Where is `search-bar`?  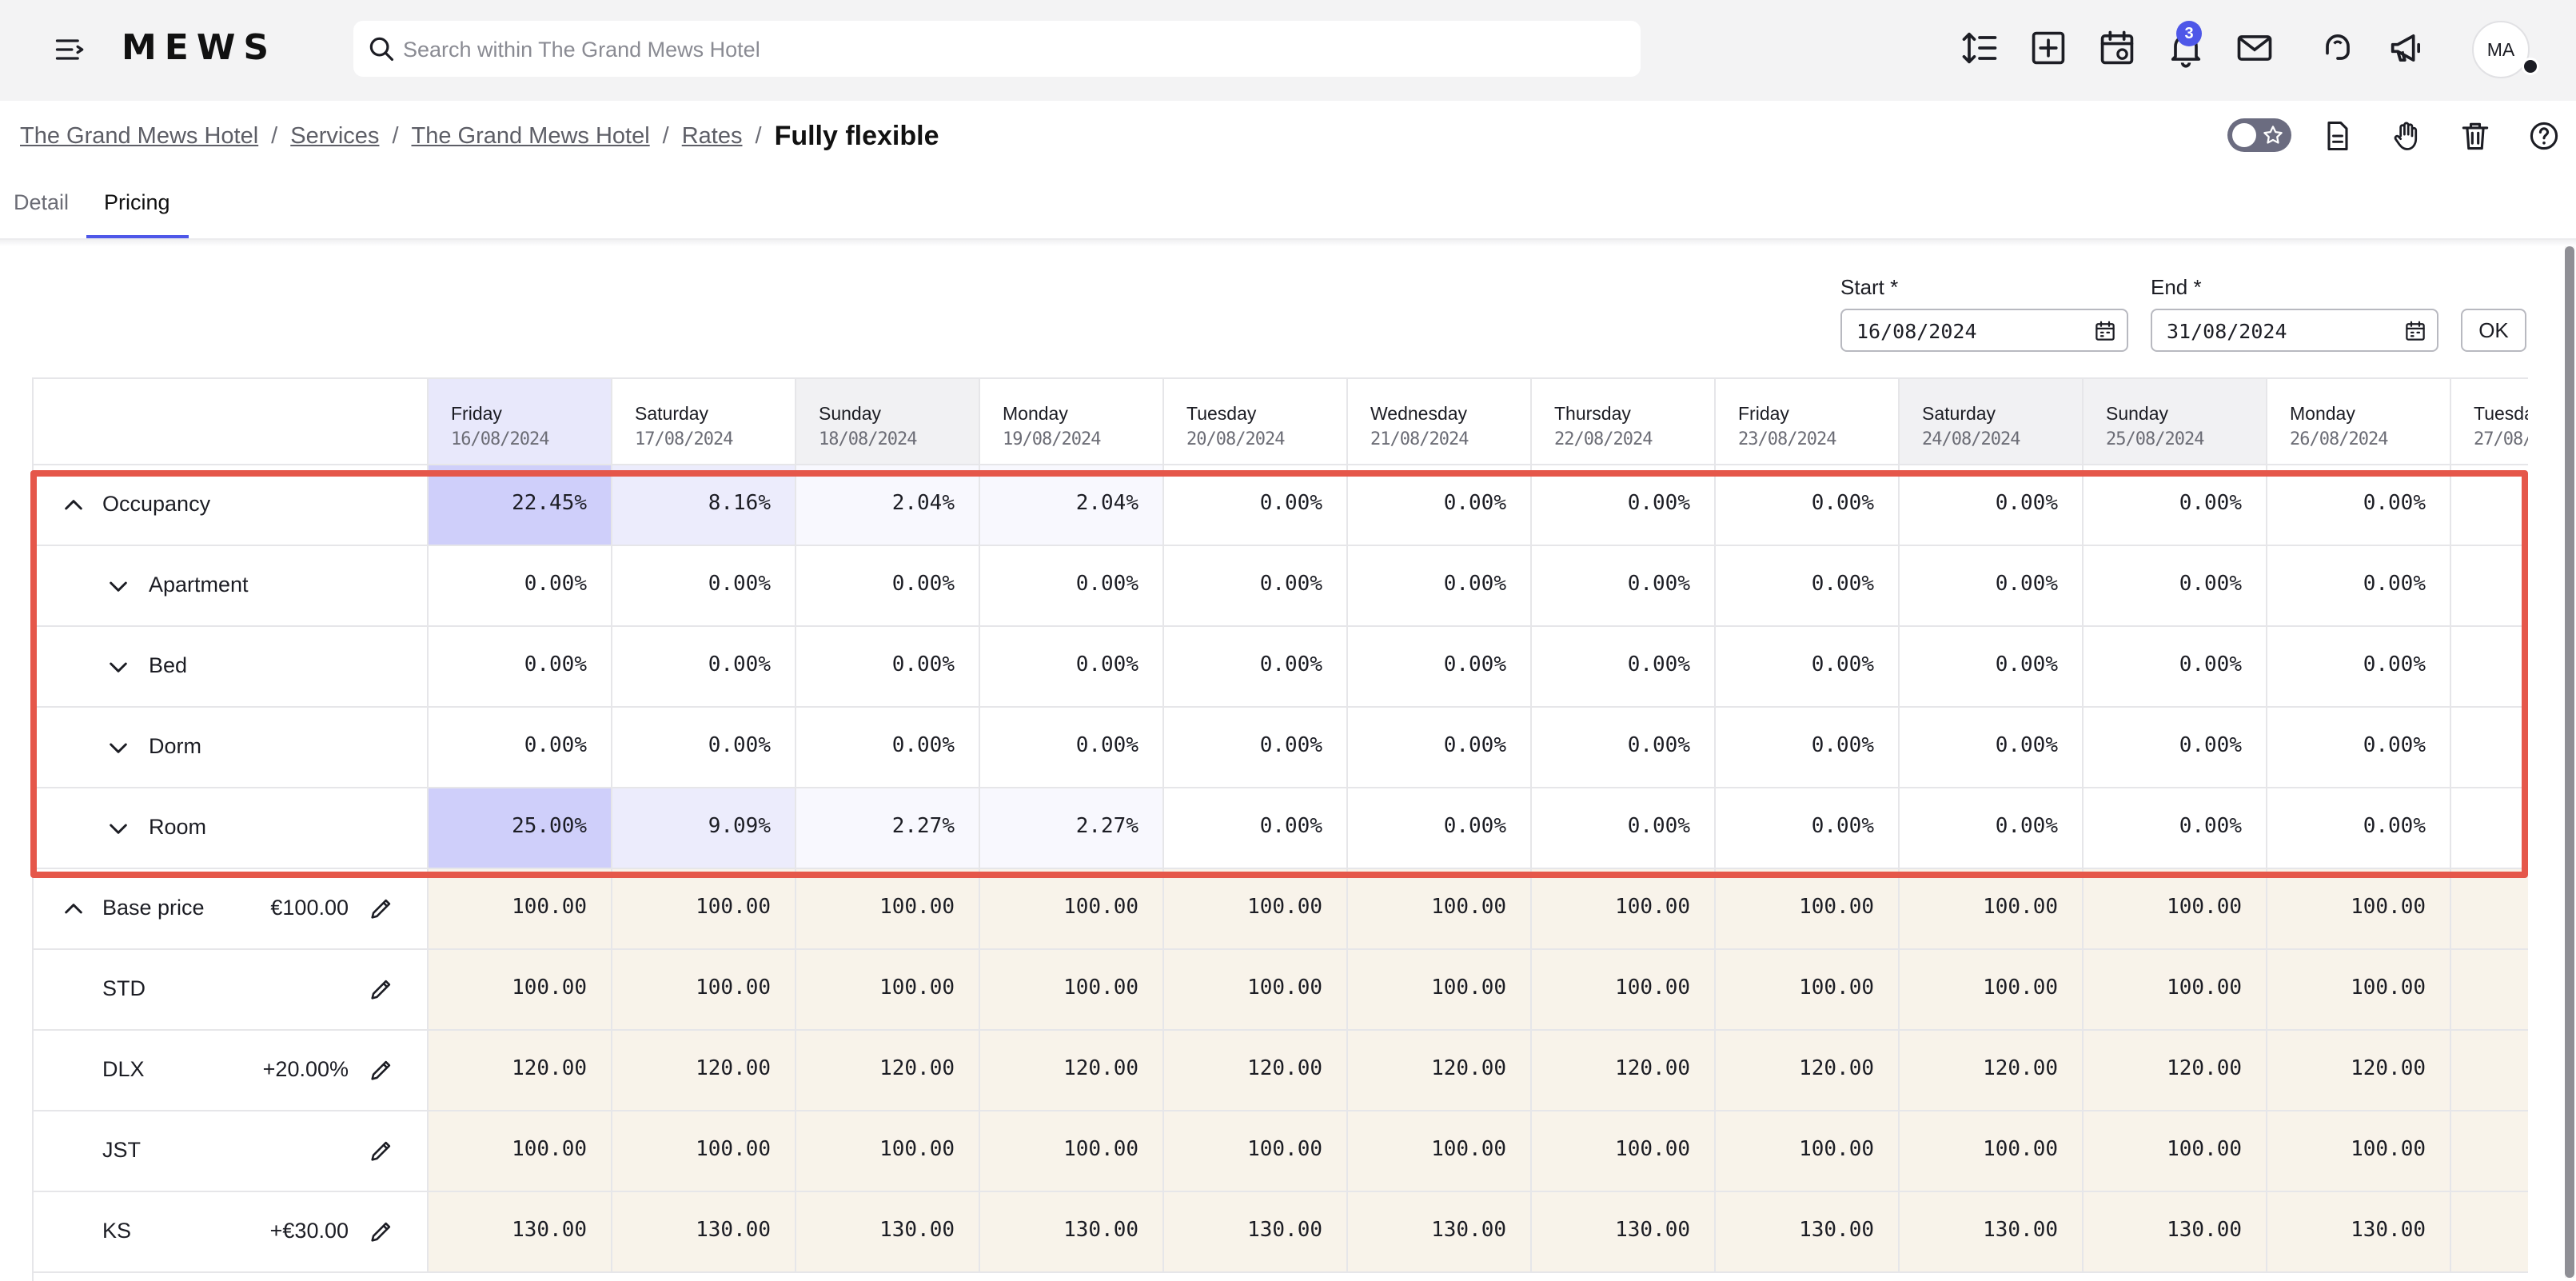 search-bar is located at coordinates (997, 49).